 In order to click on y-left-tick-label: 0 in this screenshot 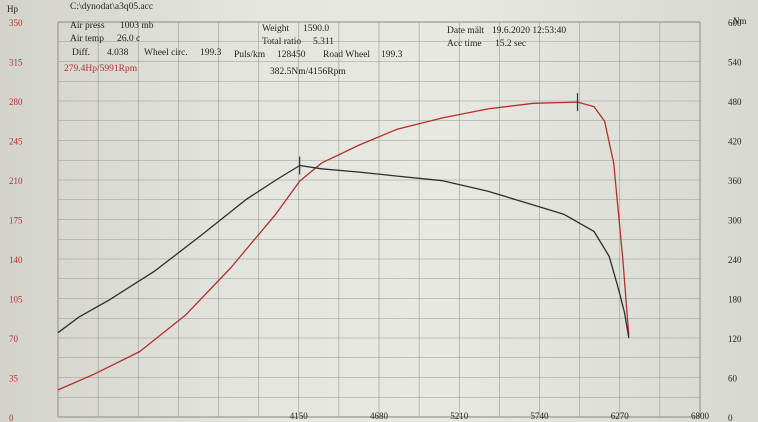, I will do `click(11, 417)`.